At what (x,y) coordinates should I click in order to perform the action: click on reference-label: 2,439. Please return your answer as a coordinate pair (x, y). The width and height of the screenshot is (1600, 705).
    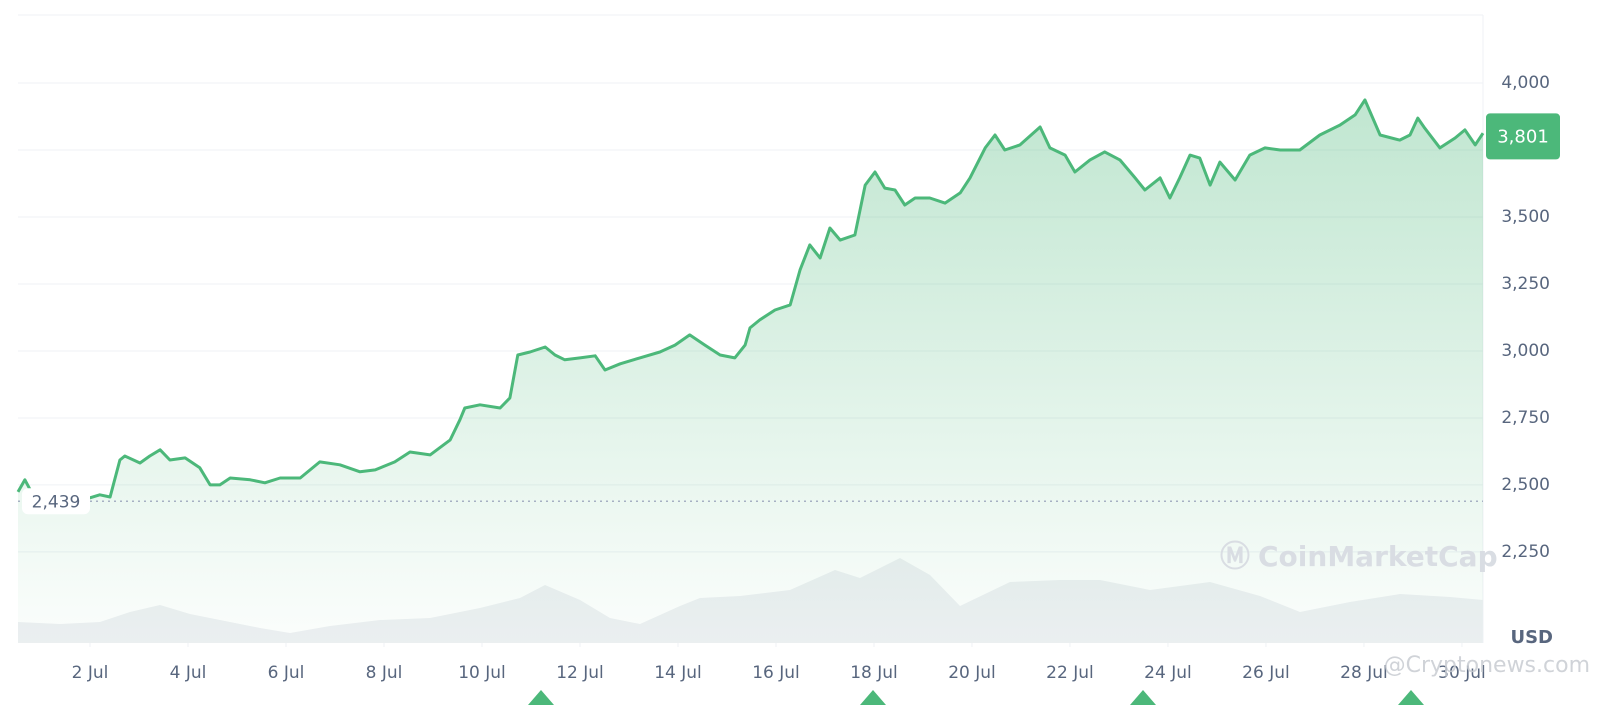
    Looking at the image, I should click on (56, 502).